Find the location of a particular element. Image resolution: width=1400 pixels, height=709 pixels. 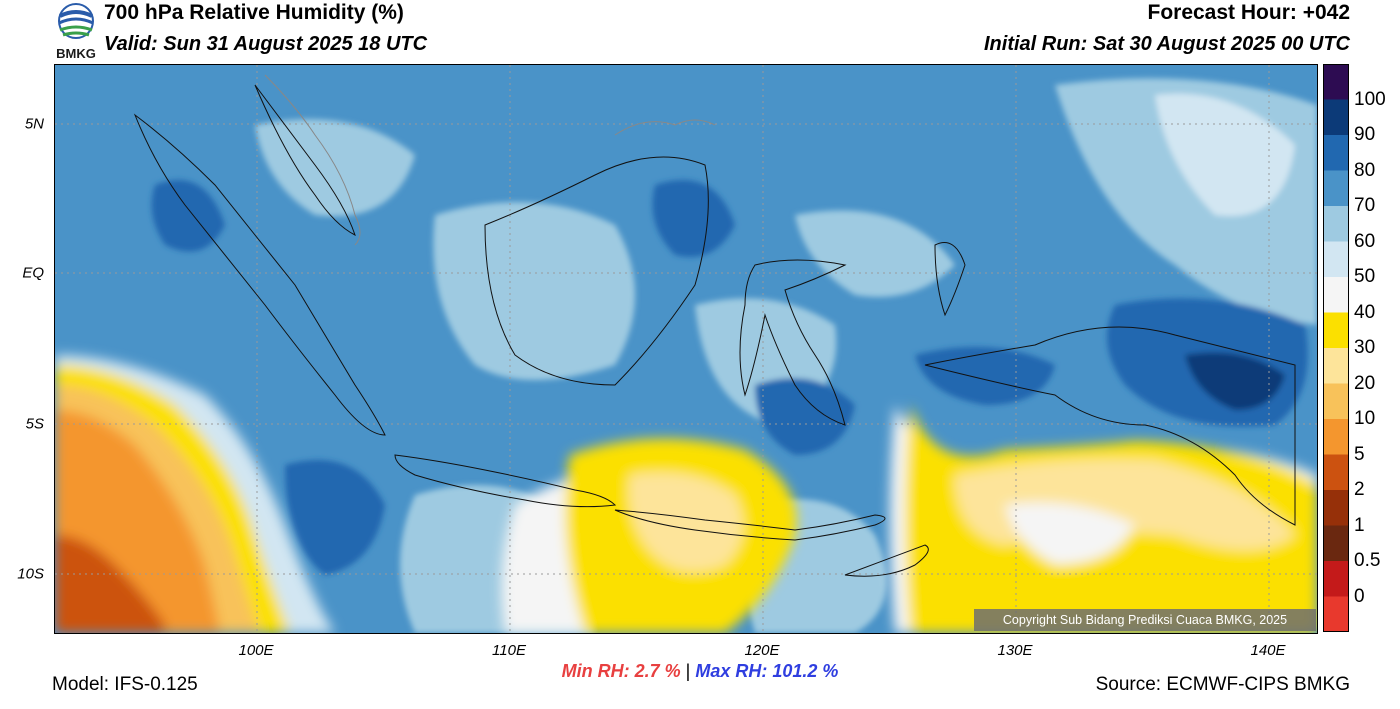

colorbar-label: 10 is located at coordinates (1365, 418).